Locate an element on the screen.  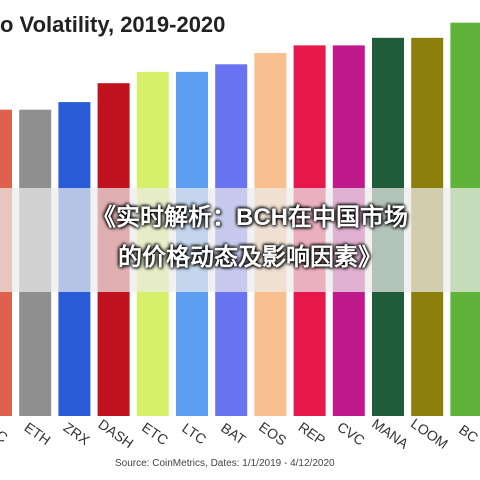
chart-title: o Volatility, 2019-2020 is located at coordinates (113, 24).